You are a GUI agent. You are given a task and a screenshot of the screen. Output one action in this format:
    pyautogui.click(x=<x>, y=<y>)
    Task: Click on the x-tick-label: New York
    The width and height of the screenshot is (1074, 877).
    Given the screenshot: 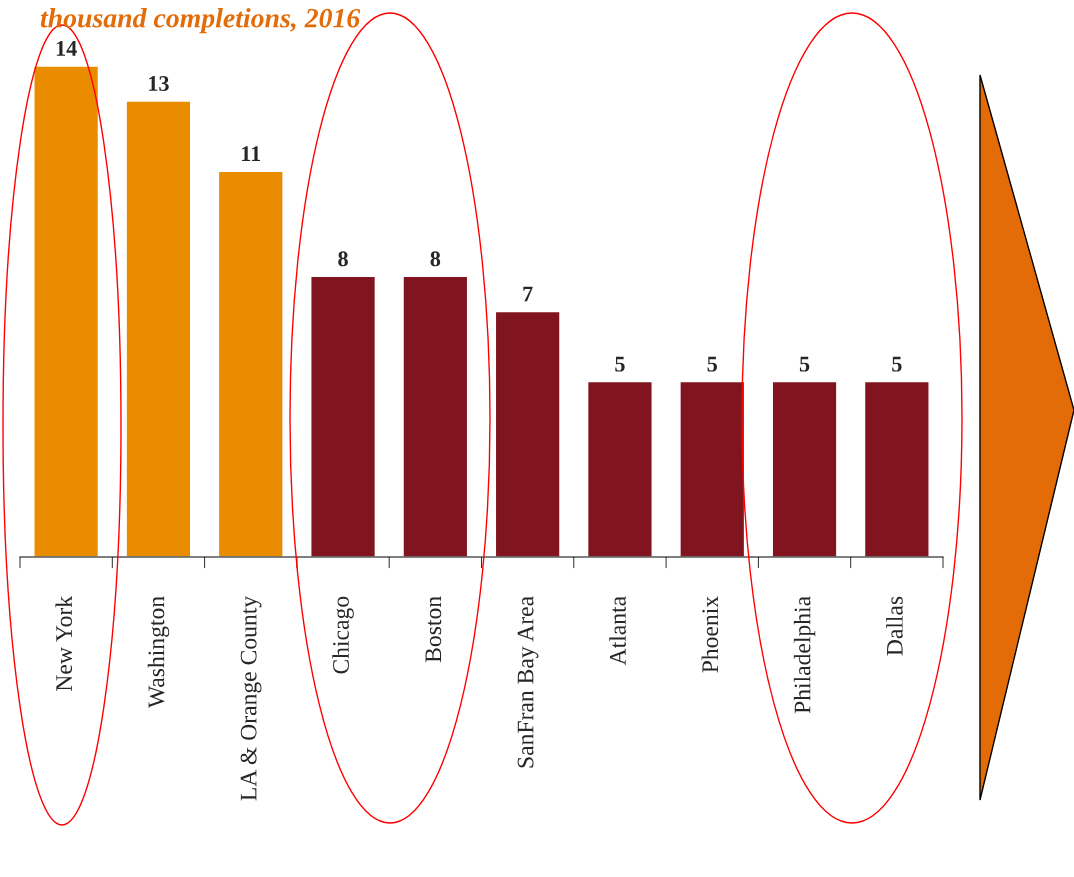 What is the action you would take?
    pyautogui.click(x=64, y=643)
    